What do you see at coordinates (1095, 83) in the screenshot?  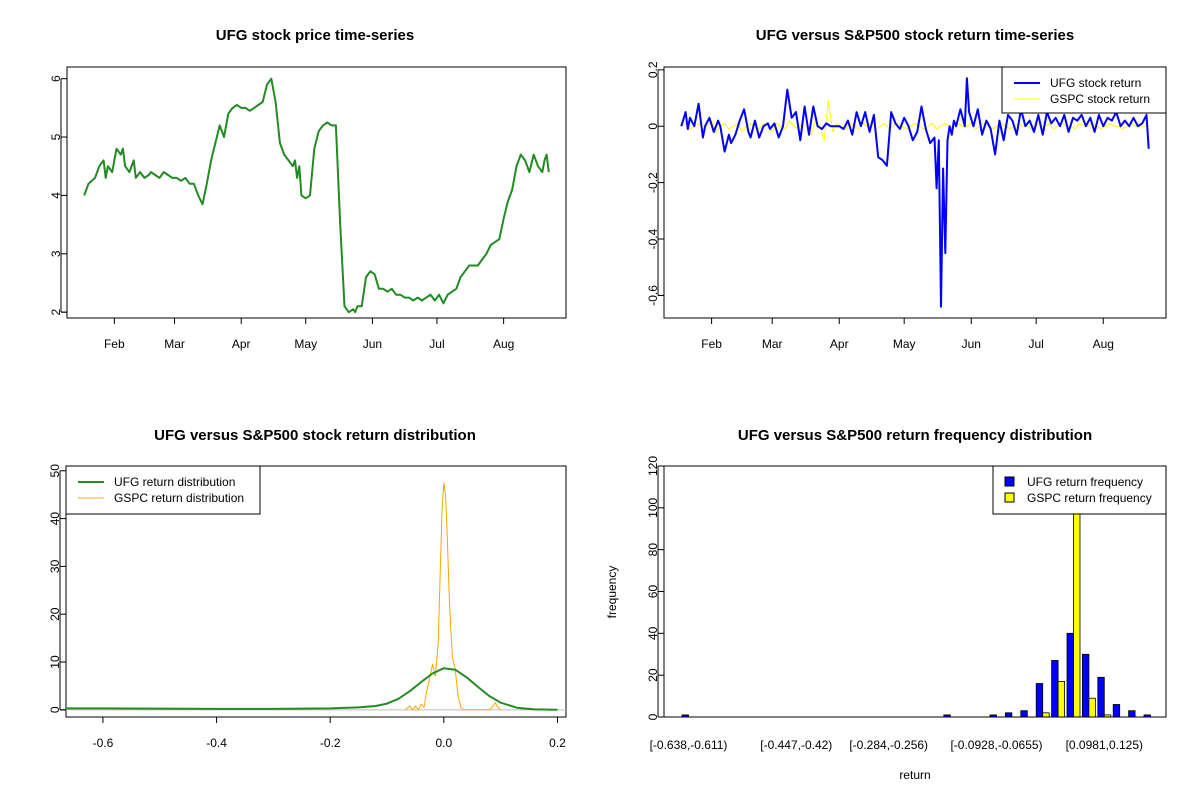 I see `legend-label: UFG stock return` at bounding box center [1095, 83].